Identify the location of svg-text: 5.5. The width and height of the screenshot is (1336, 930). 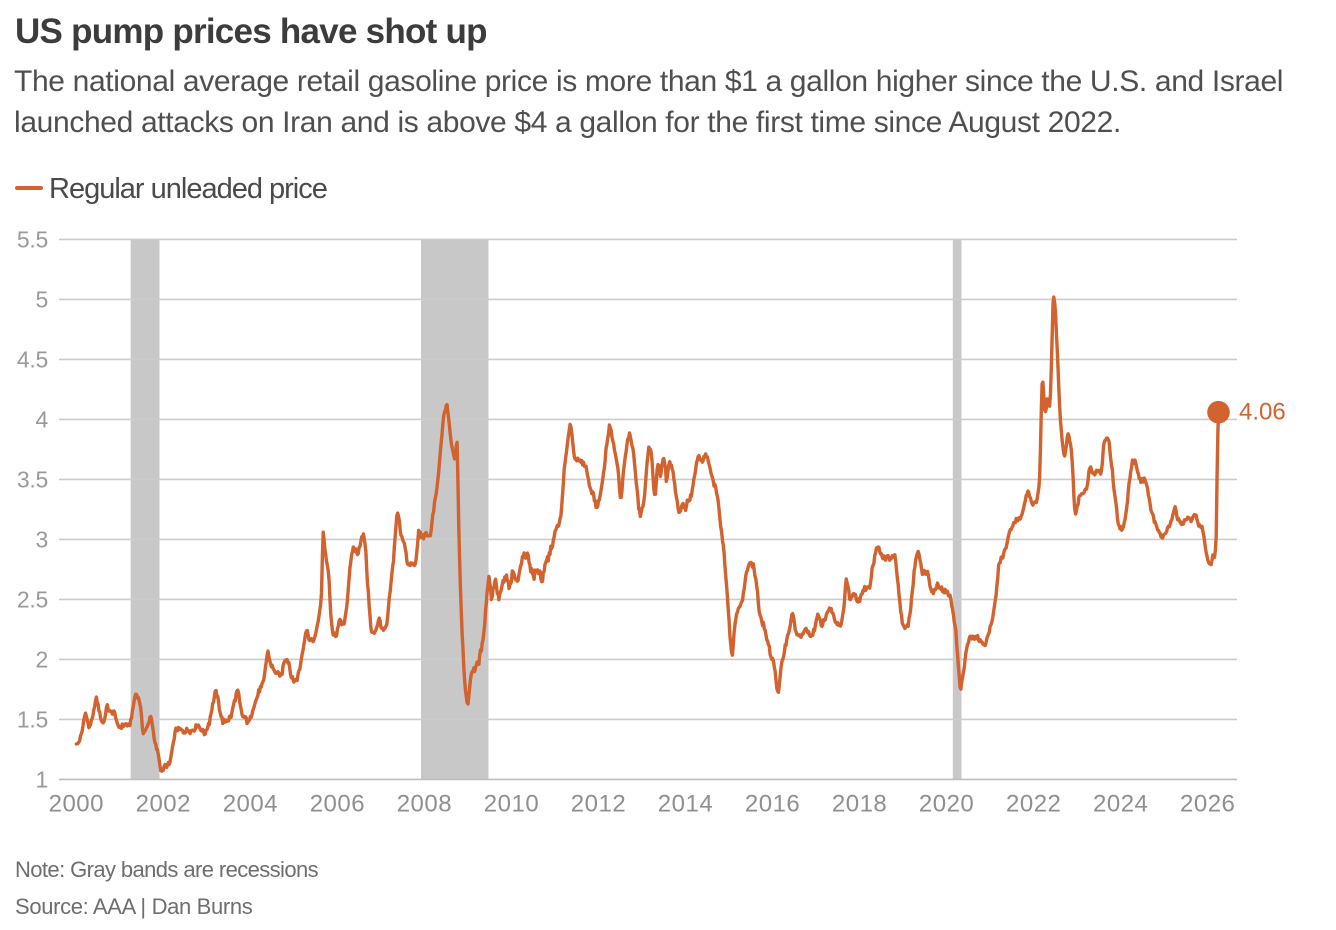
(32, 239).